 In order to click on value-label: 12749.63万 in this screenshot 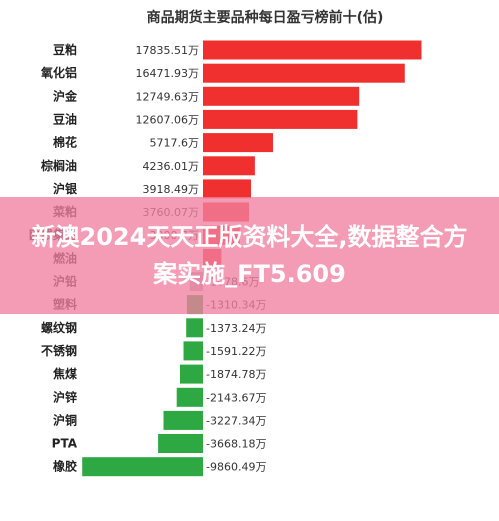, I will do `click(168, 96)`.